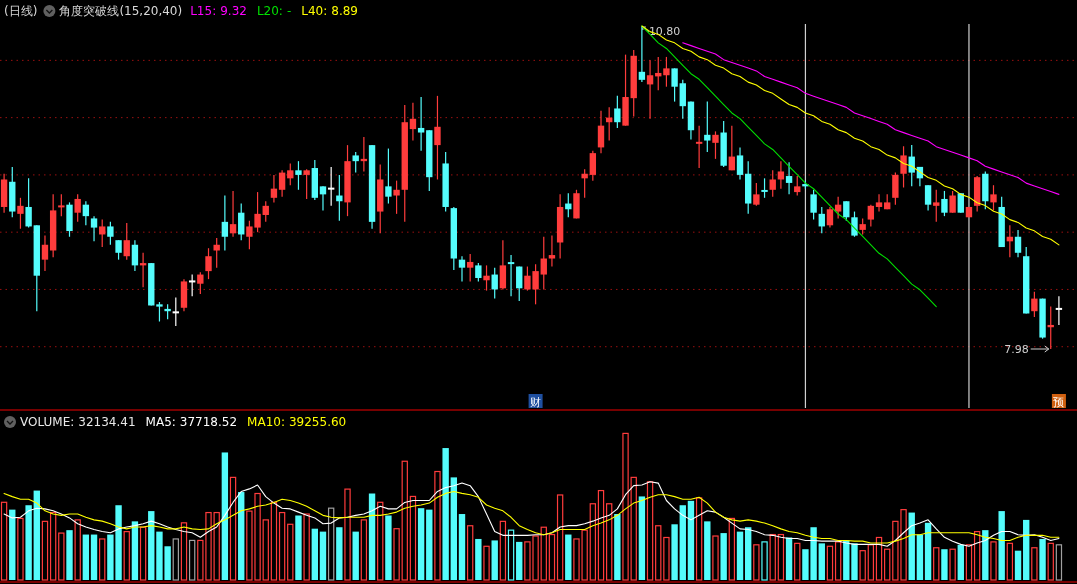  Describe the element at coordinates (208, 422) in the screenshot. I see `text: 37718.52` at that location.